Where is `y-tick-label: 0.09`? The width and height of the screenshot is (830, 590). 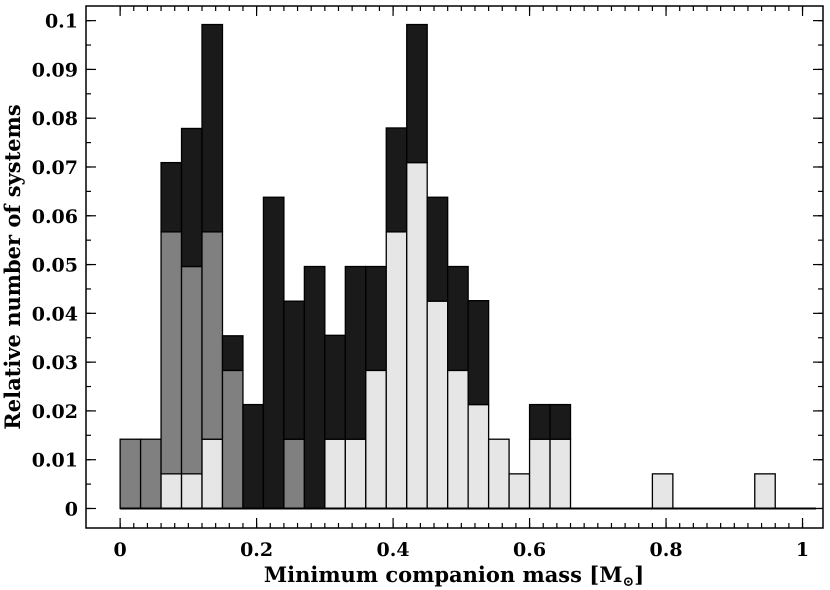
y-tick-label: 0.09 is located at coordinates (55, 70).